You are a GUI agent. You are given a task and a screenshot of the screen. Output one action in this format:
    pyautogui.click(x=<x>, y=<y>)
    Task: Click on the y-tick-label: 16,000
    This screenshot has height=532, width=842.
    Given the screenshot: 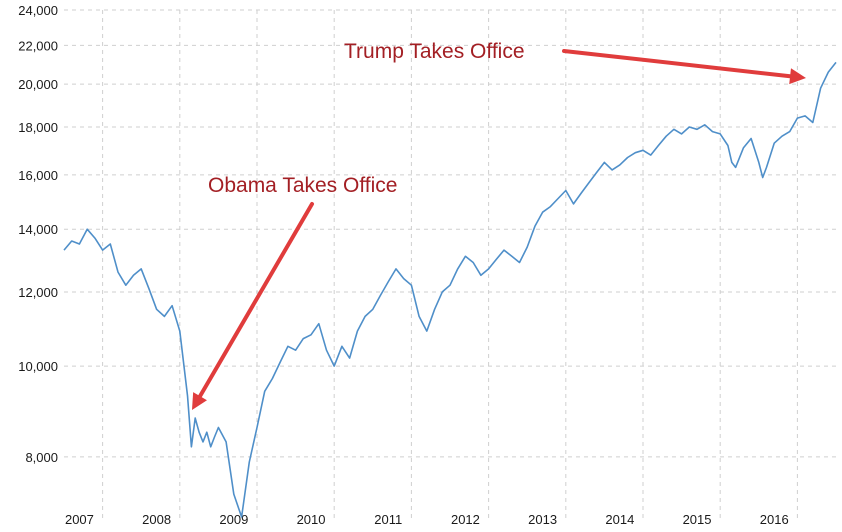 What is the action you would take?
    pyautogui.click(x=38, y=175)
    